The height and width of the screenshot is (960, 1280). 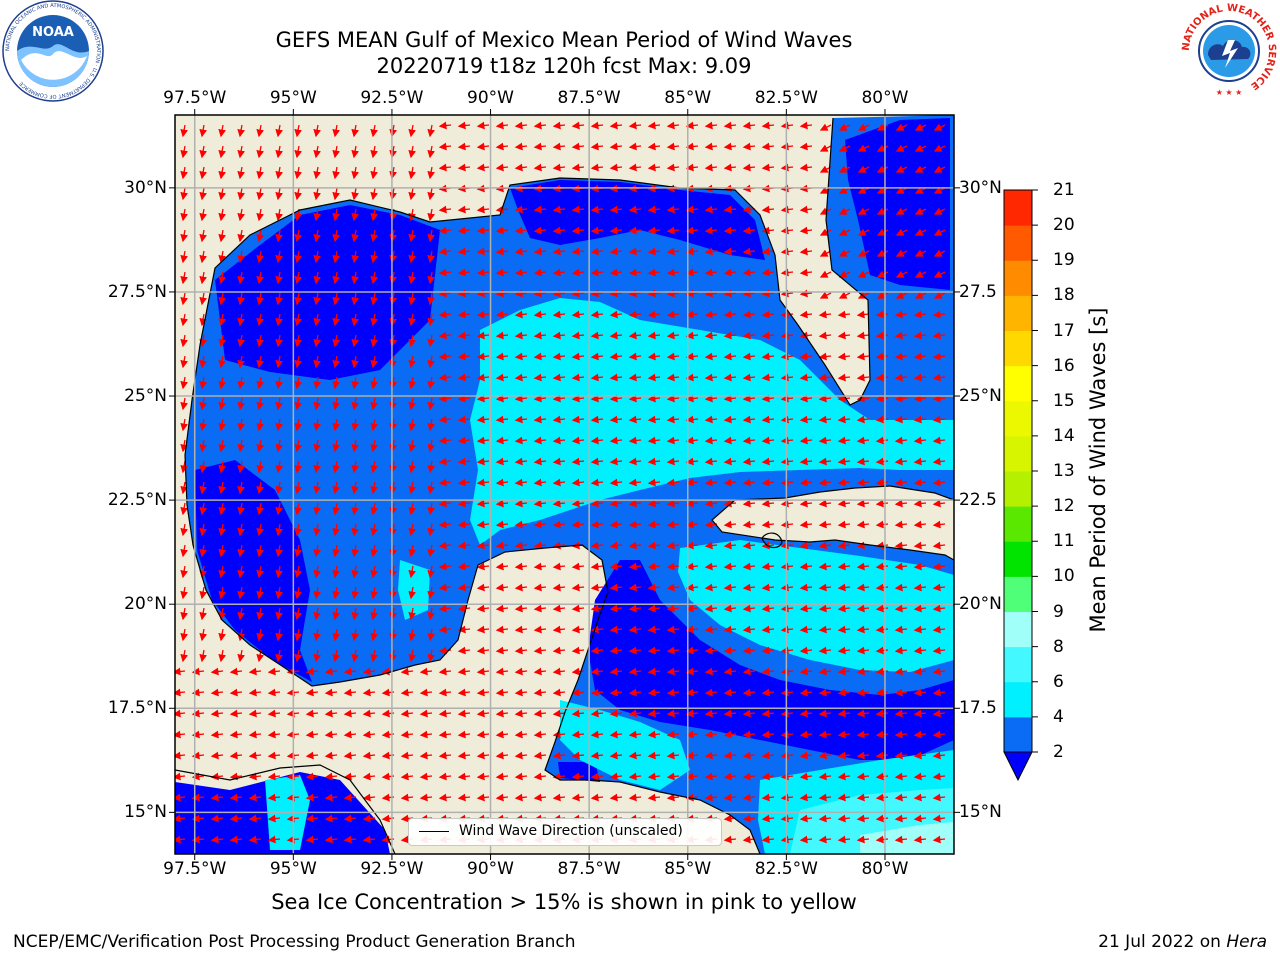 I want to click on lat-label-right: 22.5, so click(x=978, y=500).